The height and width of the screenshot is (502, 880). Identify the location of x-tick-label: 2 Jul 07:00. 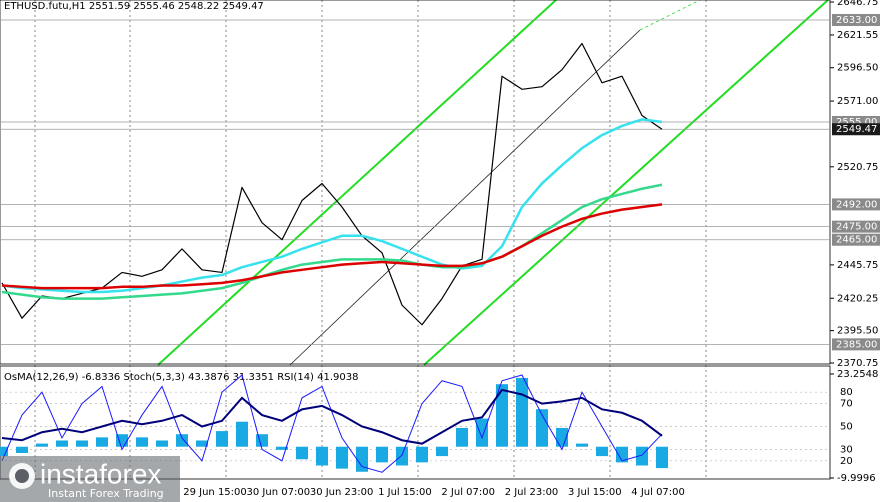
(468, 492).